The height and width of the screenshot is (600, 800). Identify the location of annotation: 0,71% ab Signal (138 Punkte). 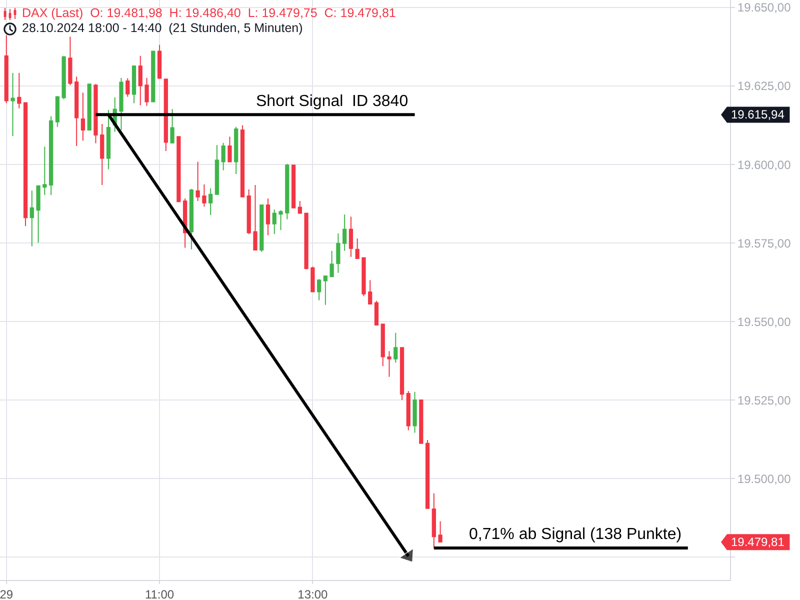
(575, 534).